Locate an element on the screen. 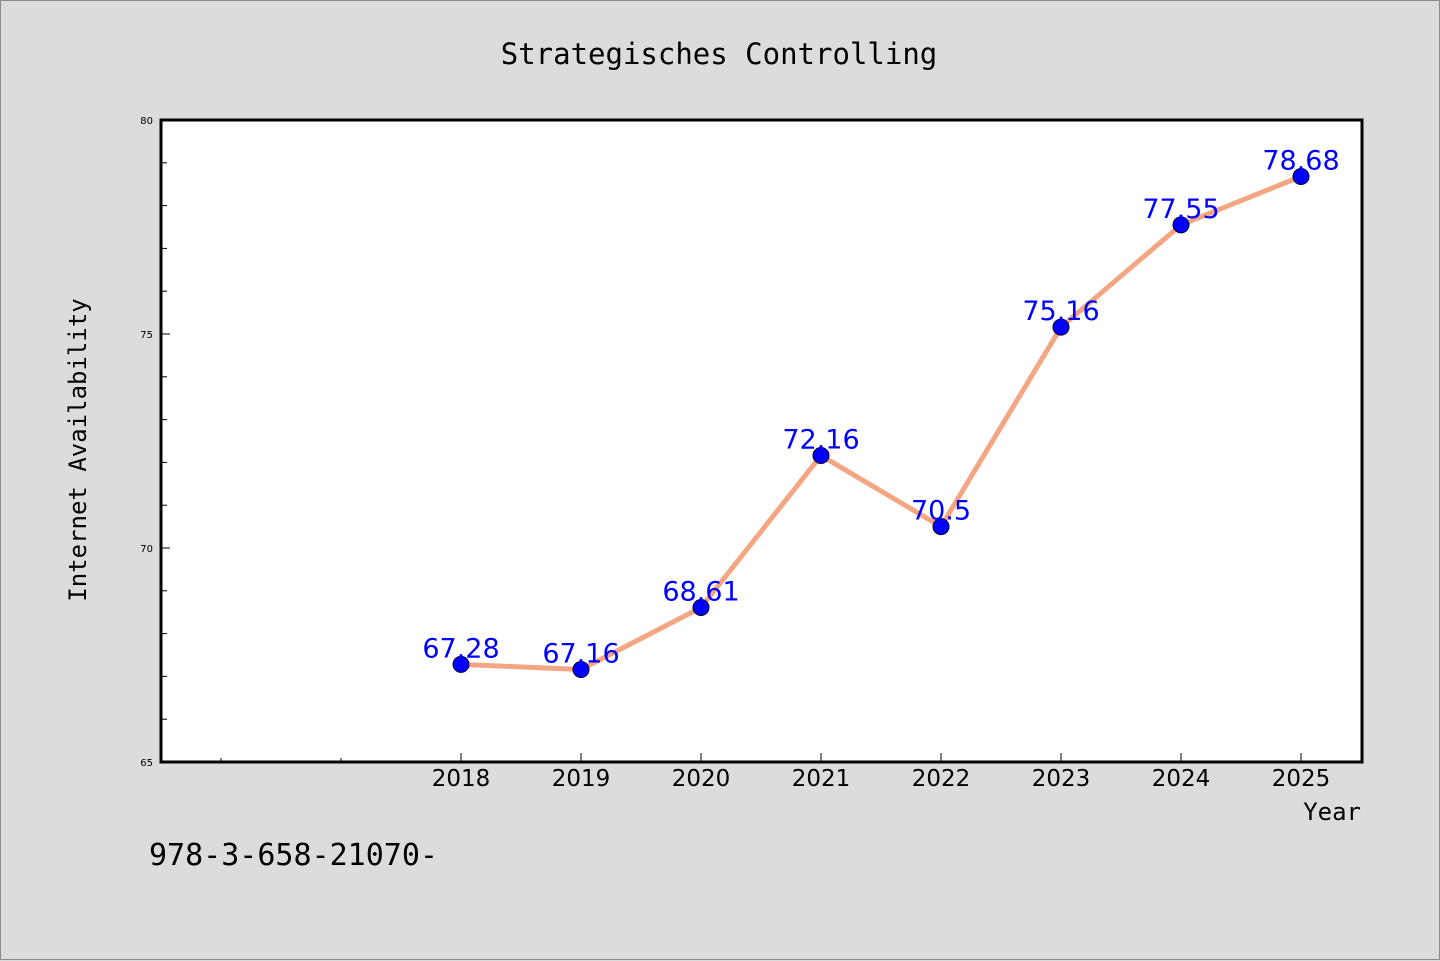 This screenshot has width=1440, height=961. y-axis-label: Internet Availability is located at coordinates (78, 449).